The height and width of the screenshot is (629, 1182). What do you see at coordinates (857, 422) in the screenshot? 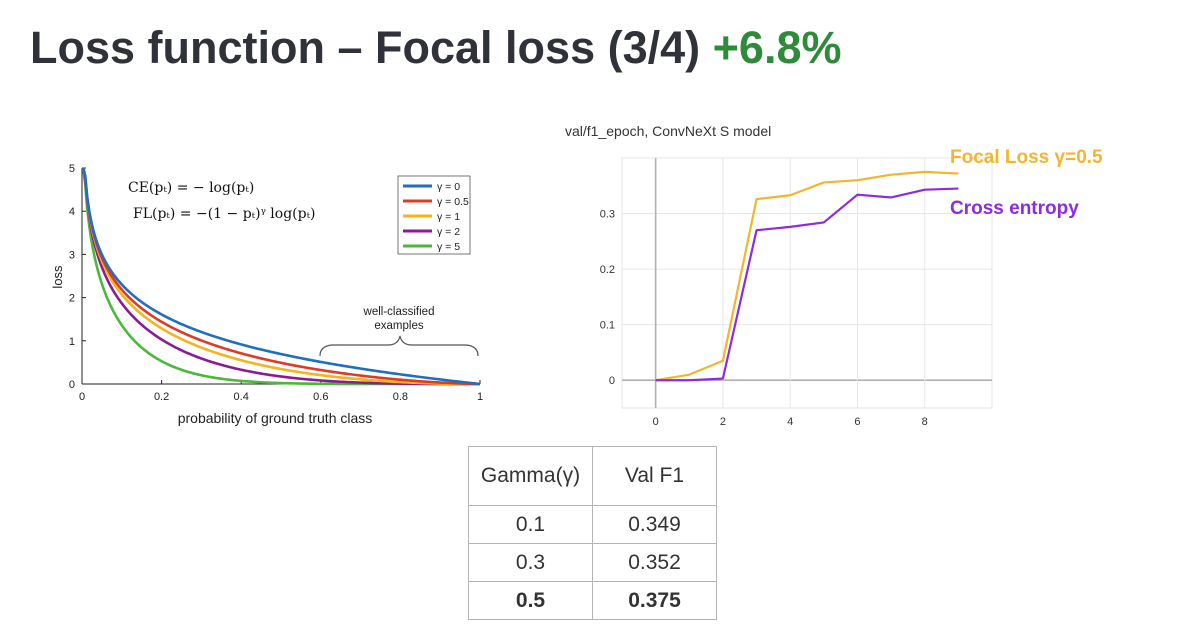
I see `x-tick-label: 6` at bounding box center [857, 422].